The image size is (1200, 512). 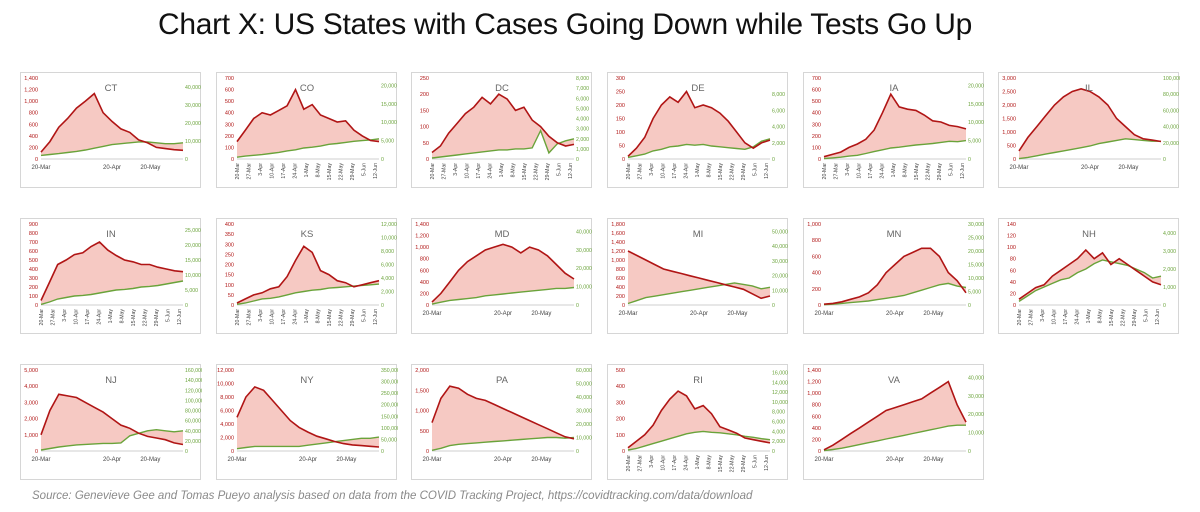 I want to click on left-tick-label: 2,000, so click(x=227, y=439).